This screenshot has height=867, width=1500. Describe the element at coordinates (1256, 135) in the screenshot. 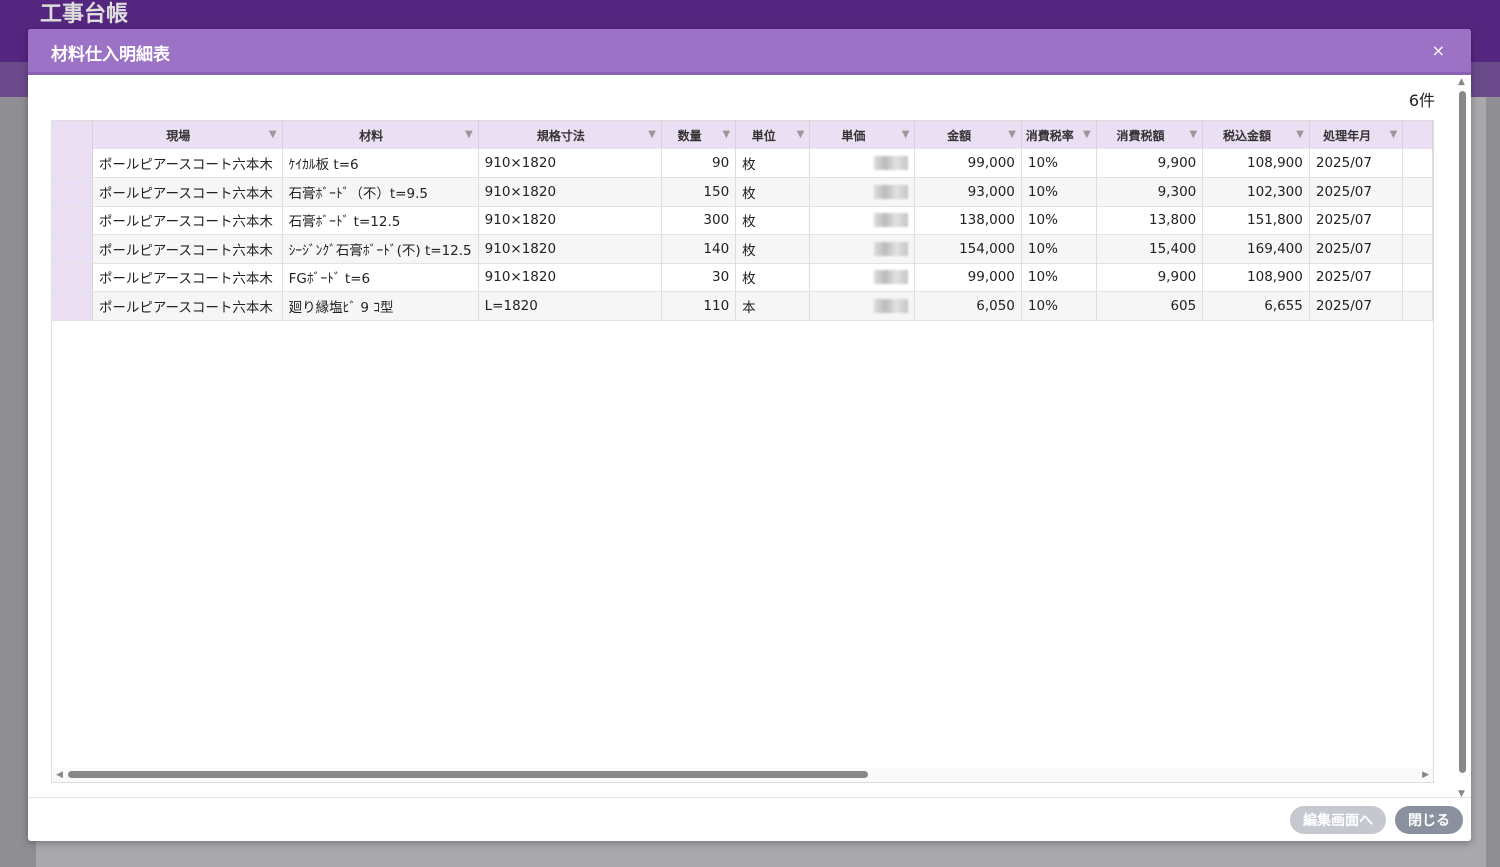

I see `column-header: 税込金額 ▼` at that location.